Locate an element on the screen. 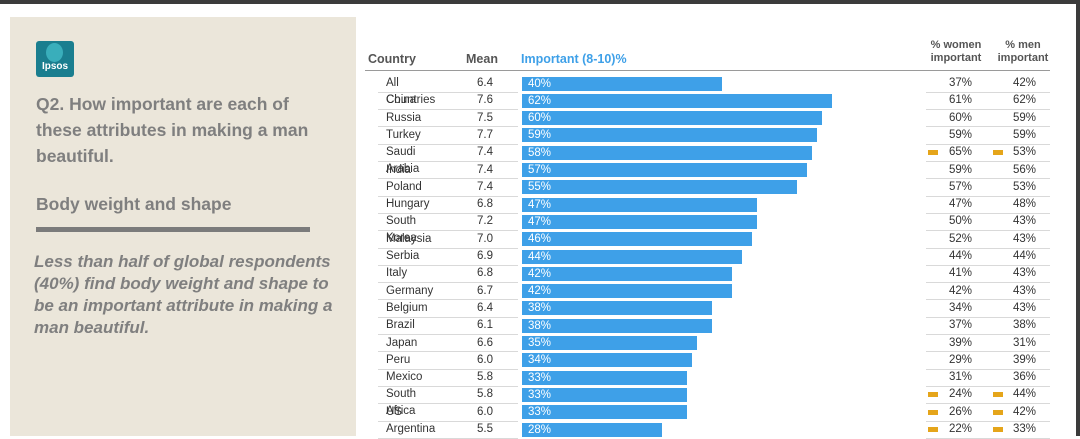  important-bar-label: 47% is located at coordinates (540, 221).